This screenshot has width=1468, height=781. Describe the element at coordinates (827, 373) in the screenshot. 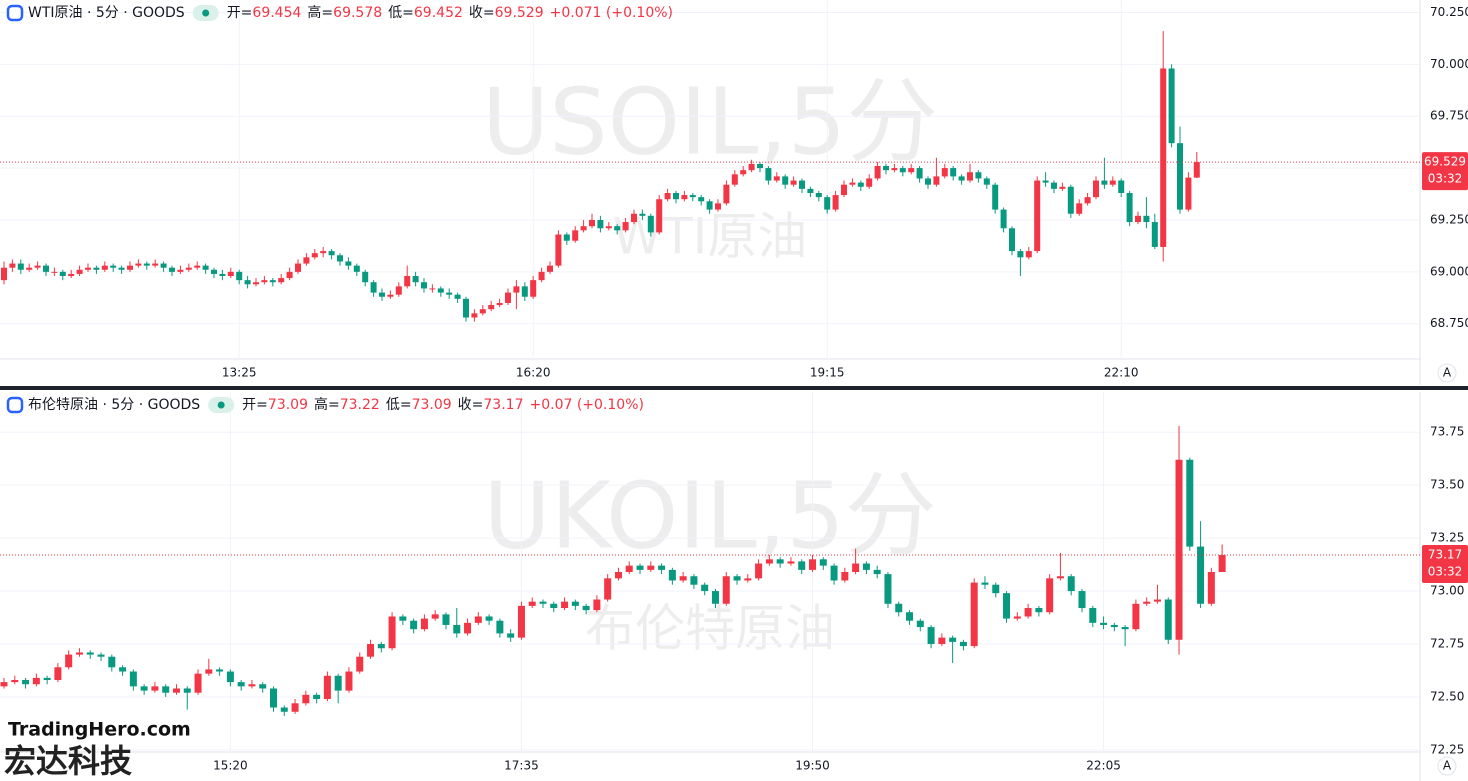

I see `x-tick-label: 19:15` at that location.